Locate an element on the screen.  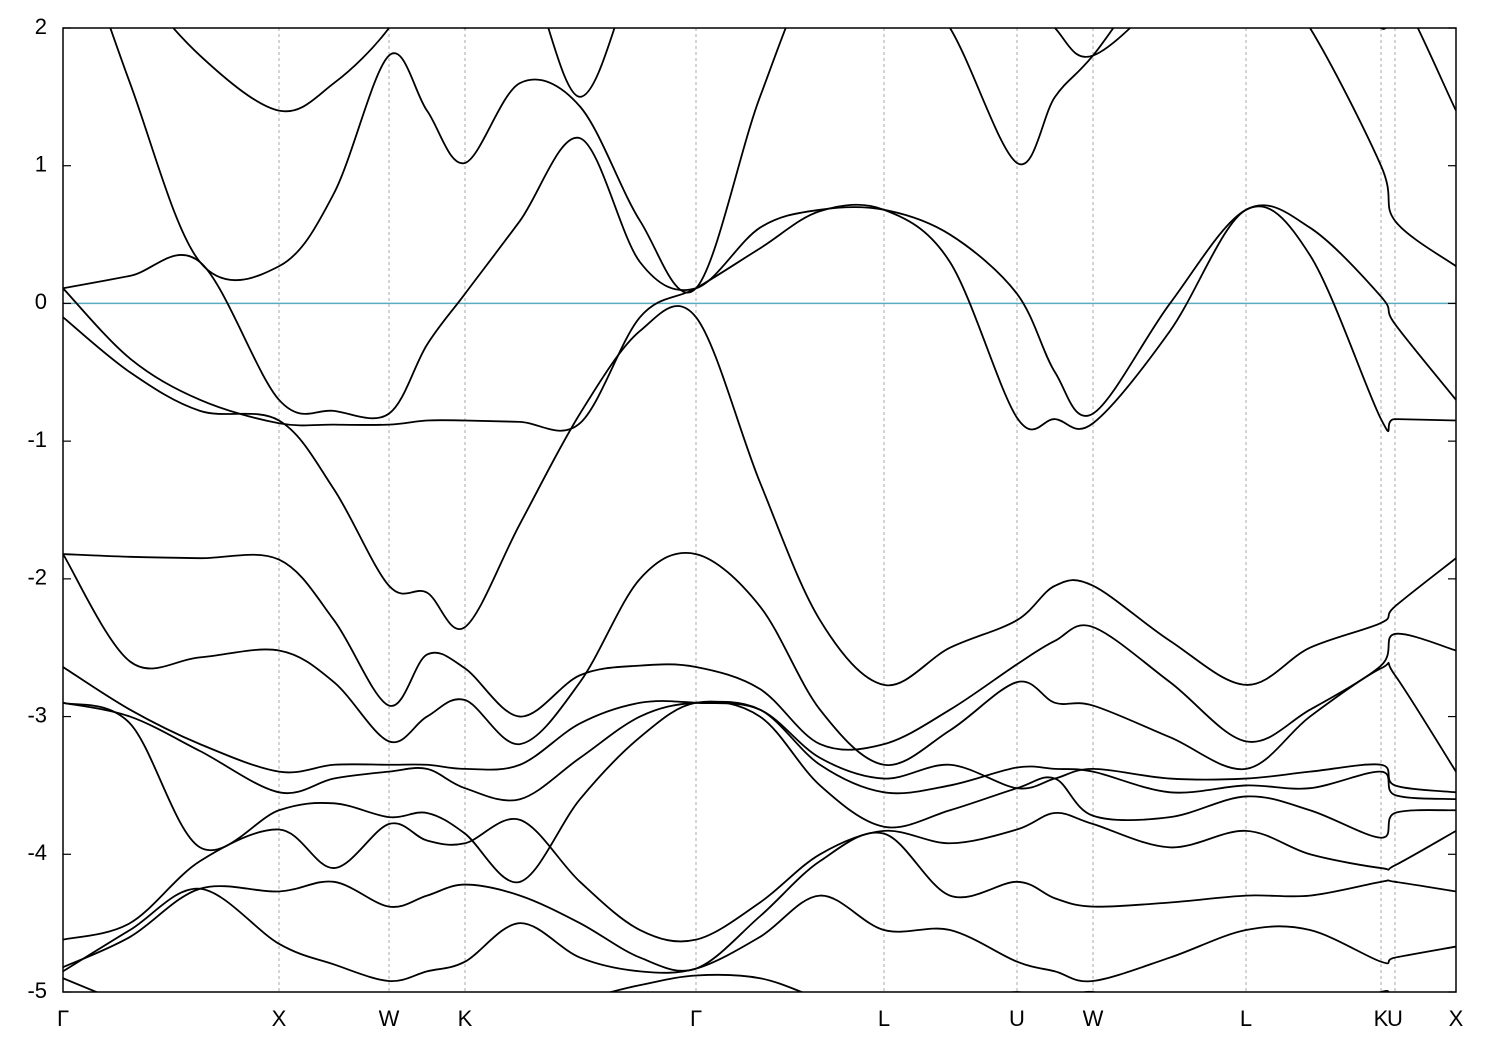
y-tick-label: -2 is located at coordinates (37, 577).